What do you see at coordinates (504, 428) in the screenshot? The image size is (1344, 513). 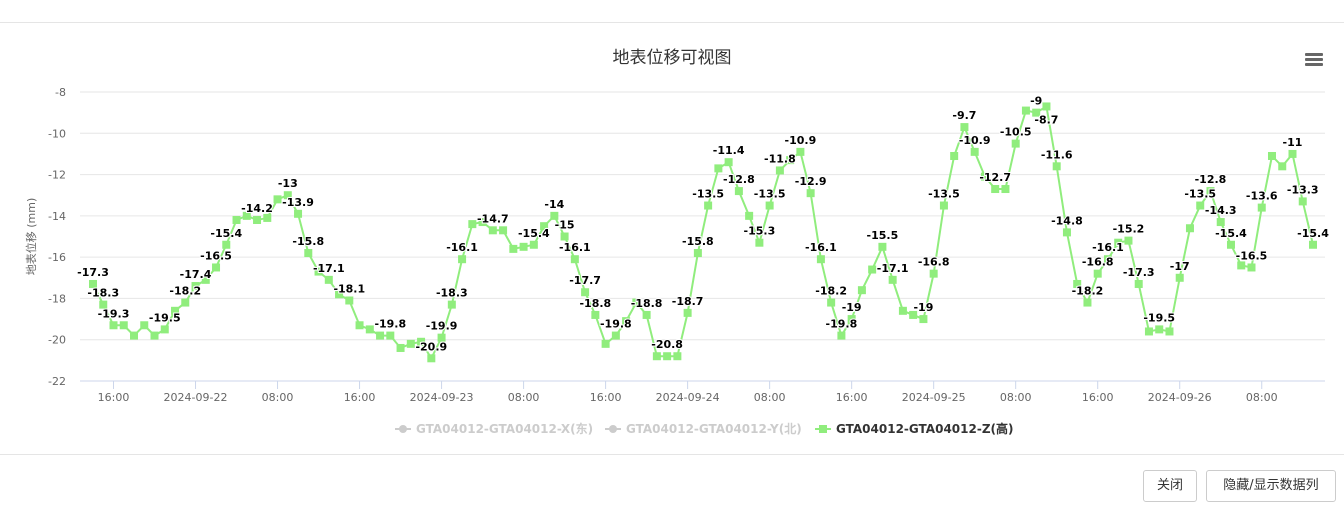 I see `legend-item: GTA04012-GTA04012-X(东)` at bounding box center [504, 428].